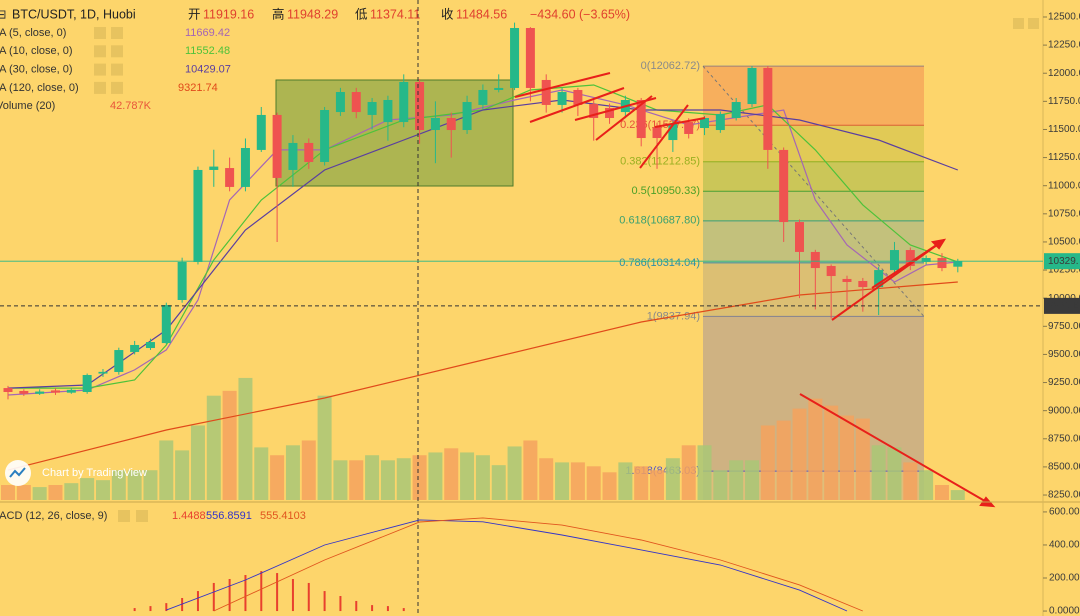  What do you see at coordinates (1064, 545) in the screenshot?
I see `macd-y-tick-label: 400.0000` at bounding box center [1064, 545].